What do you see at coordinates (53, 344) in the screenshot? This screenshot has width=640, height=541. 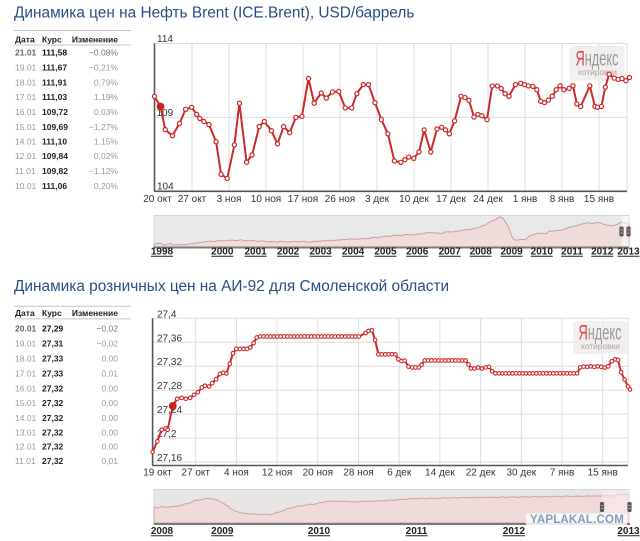 I see `svg-text: 27,31` at bounding box center [53, 344].